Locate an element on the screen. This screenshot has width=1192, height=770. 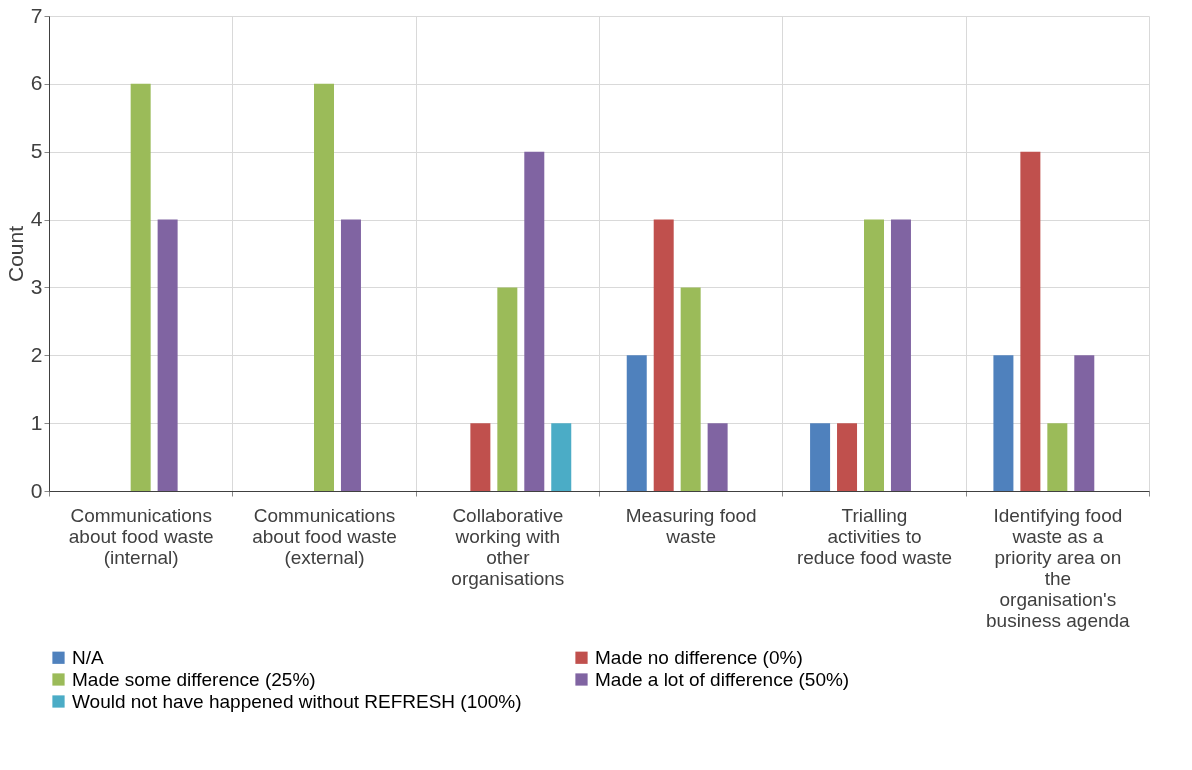
y-tick-label: 2 is located at coordinates (36, 354).